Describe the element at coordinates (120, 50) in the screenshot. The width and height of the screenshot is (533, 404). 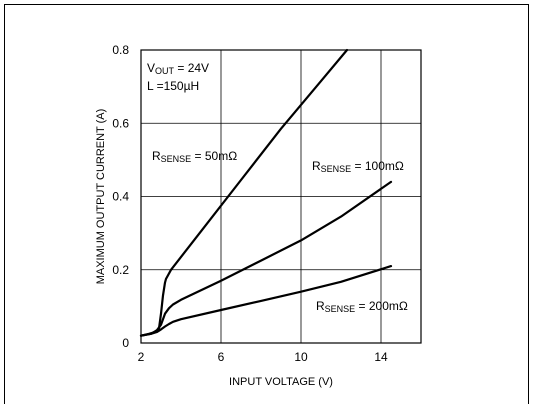
I see `y-tick-label: 0.8` at that location.